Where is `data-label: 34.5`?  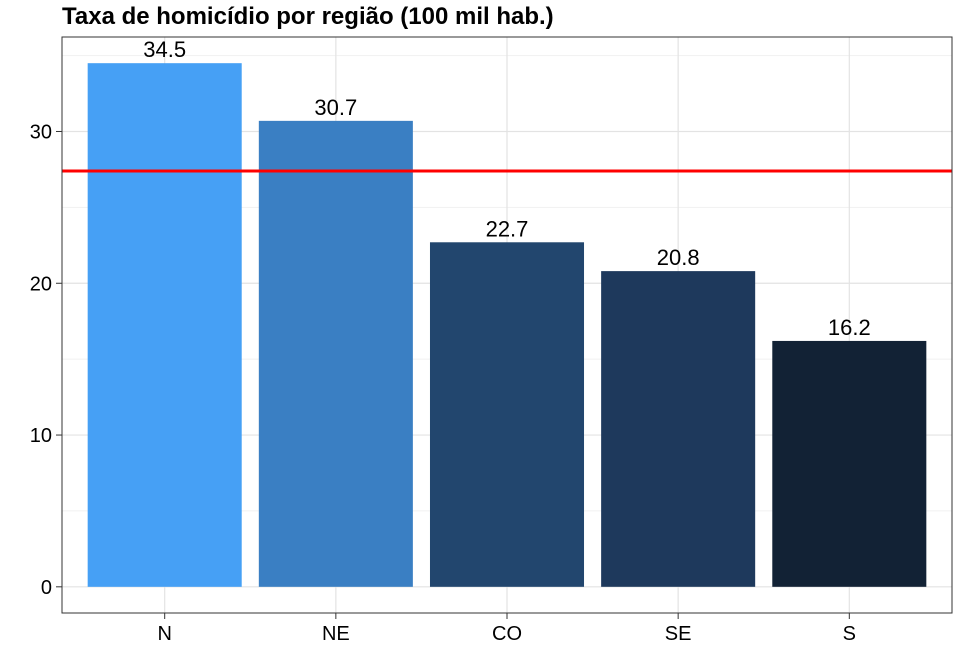
data-label: 34.5 is located at coordinates (164, 49).